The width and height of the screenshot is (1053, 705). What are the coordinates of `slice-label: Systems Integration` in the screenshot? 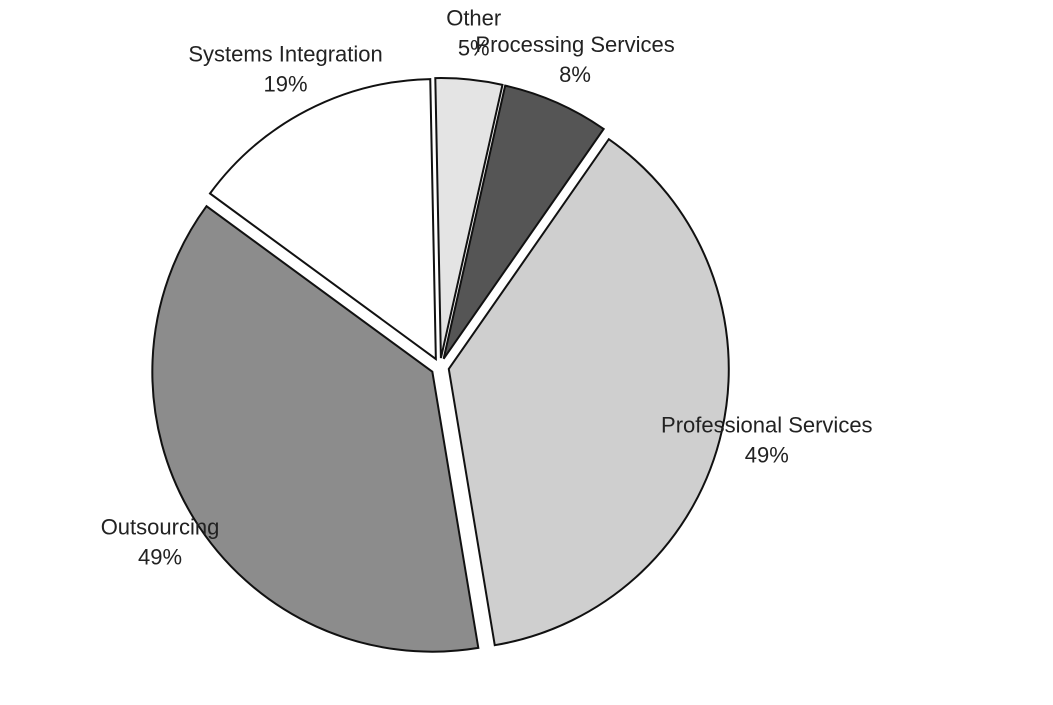 It's located at (285, 54).